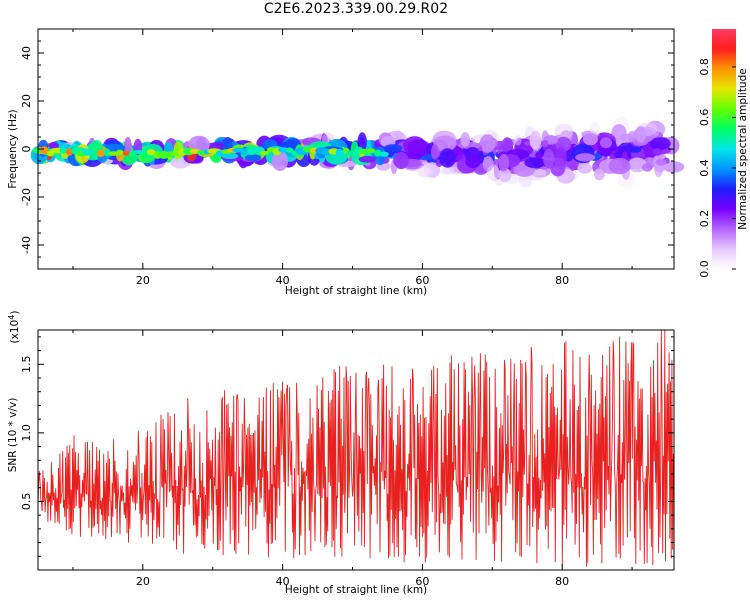 The image size is (750, 600). What do you see at coordinates (13, 435) in the screenshot?
I see `snr-ylabel: SNR (10 * v/v)` at bounding box center [13, 435].